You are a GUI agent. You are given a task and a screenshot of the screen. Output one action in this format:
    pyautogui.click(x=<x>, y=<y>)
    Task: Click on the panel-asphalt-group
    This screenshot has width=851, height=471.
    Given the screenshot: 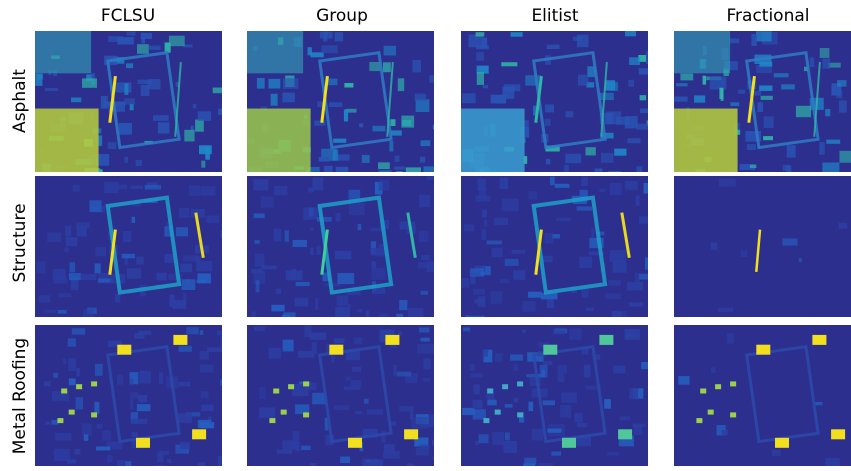 What is the action you would take?
    pyautogui.click(x=340, y=101)
    